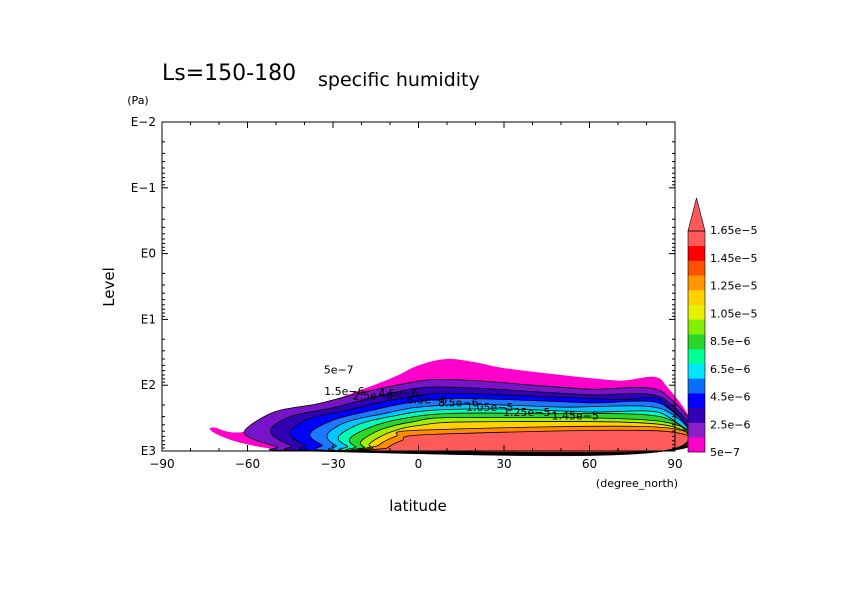 Image resolution: width=842 pixels, height=595 pixels. What do you see at coordinates (733, 258) in the screenshot?
I see `colorbar-label-7: 1.45e−5` at bounding box center [733, 258].